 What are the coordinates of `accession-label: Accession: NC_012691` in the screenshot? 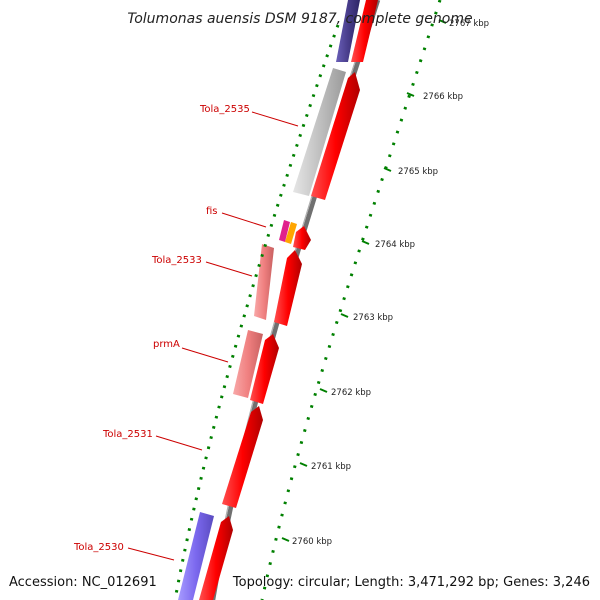 It's located at (83, 582).